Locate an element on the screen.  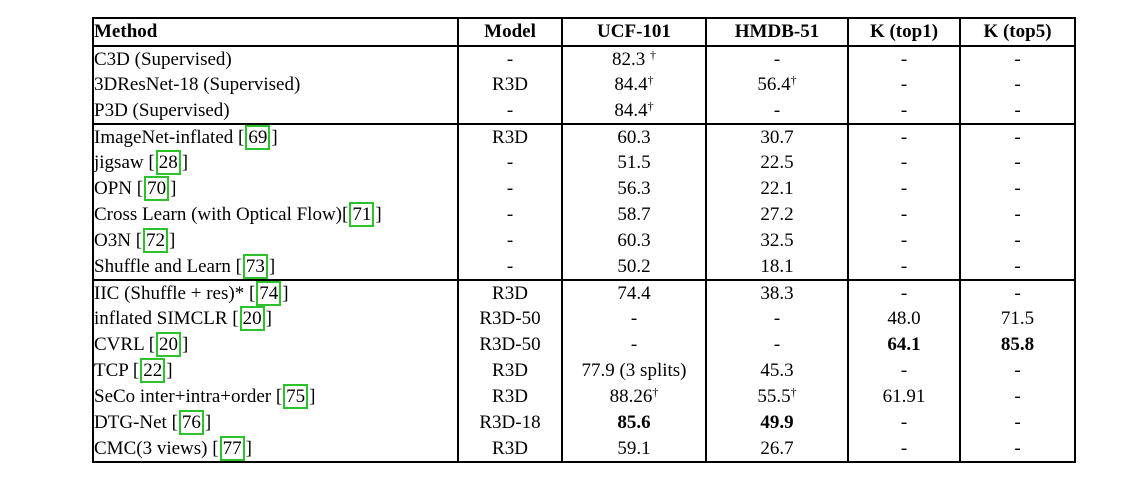
value-cell: 77.9 (3 splits) is located at coordinates (634, 371).